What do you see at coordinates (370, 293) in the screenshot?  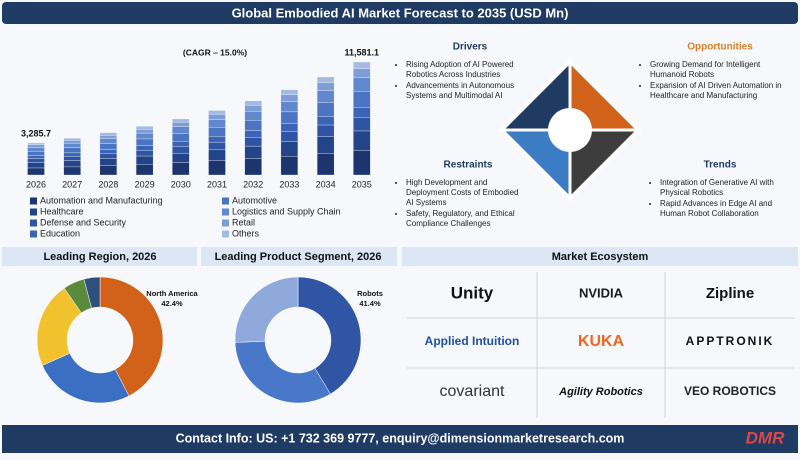 I see `slice-name: Robots` at bounding box center [370, 293].